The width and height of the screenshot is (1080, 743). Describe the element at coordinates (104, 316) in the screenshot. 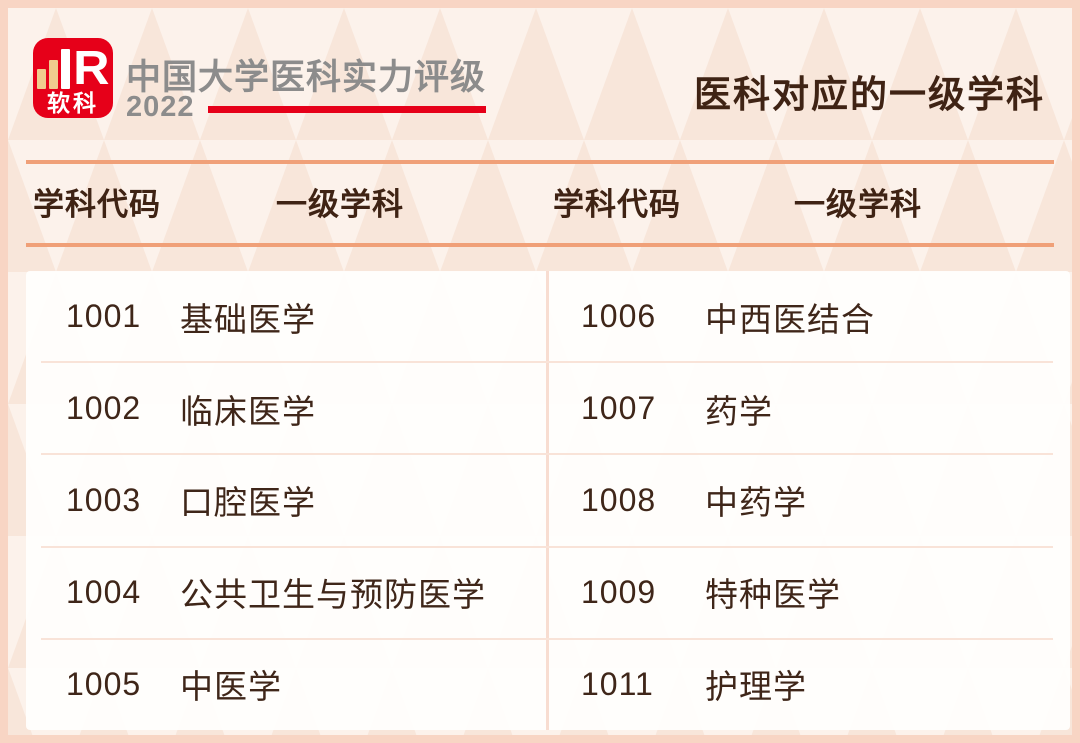

I see `discipline-code: 1001` at that location.